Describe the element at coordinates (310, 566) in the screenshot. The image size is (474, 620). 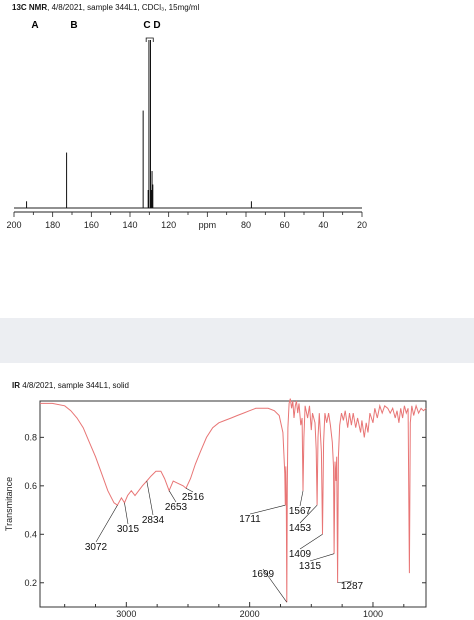
I see `ir-peak-label: 1315` at that location.